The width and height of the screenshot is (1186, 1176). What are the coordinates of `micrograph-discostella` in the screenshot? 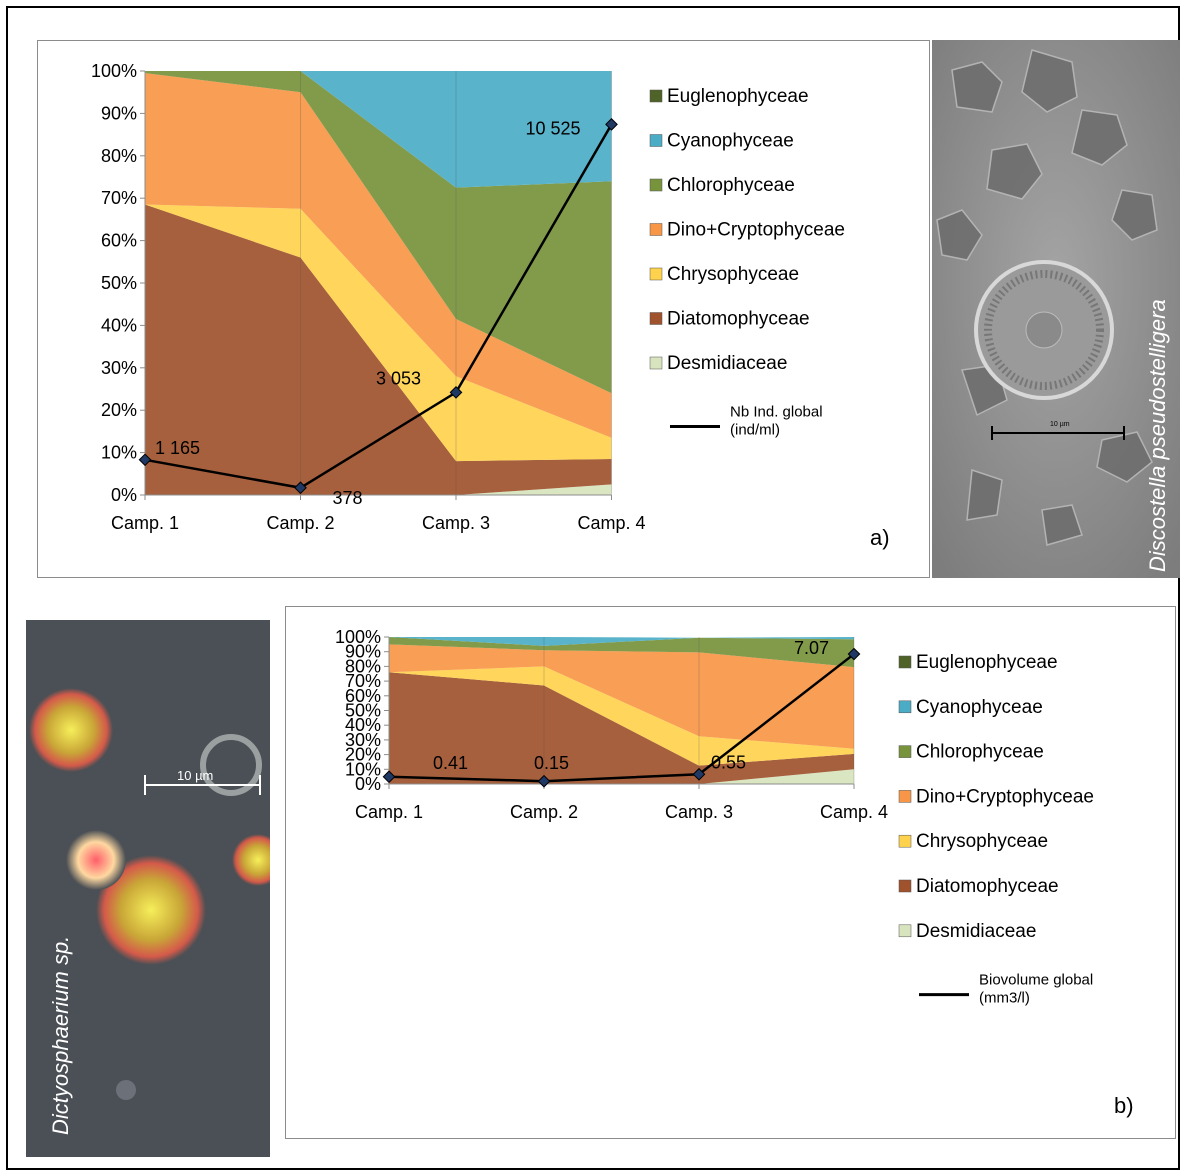 It's located at (1056, 309).